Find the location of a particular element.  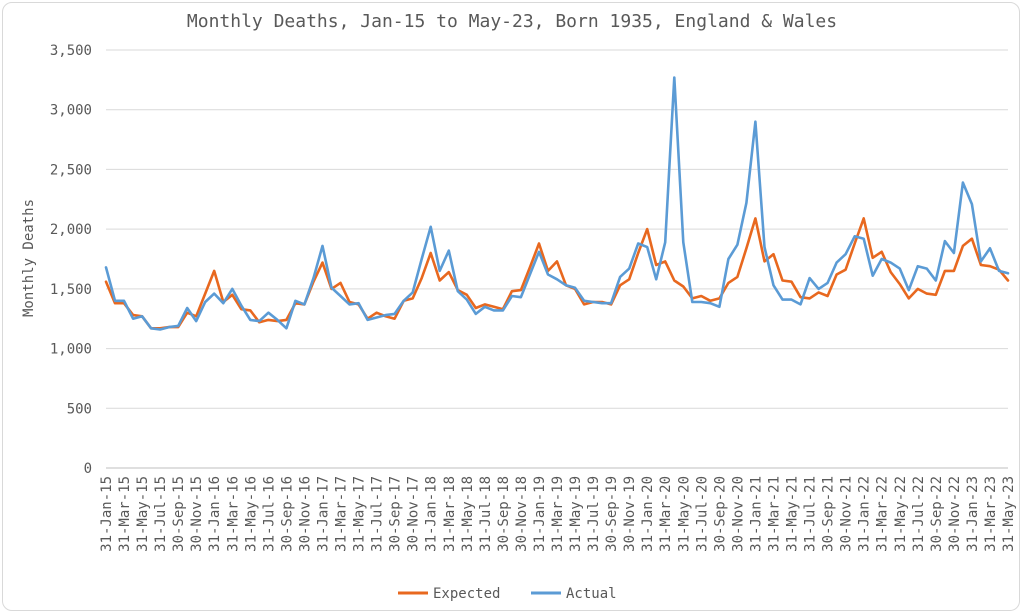

x-tick-label: 31-Mar-22 is located at coordinates (883, 514).